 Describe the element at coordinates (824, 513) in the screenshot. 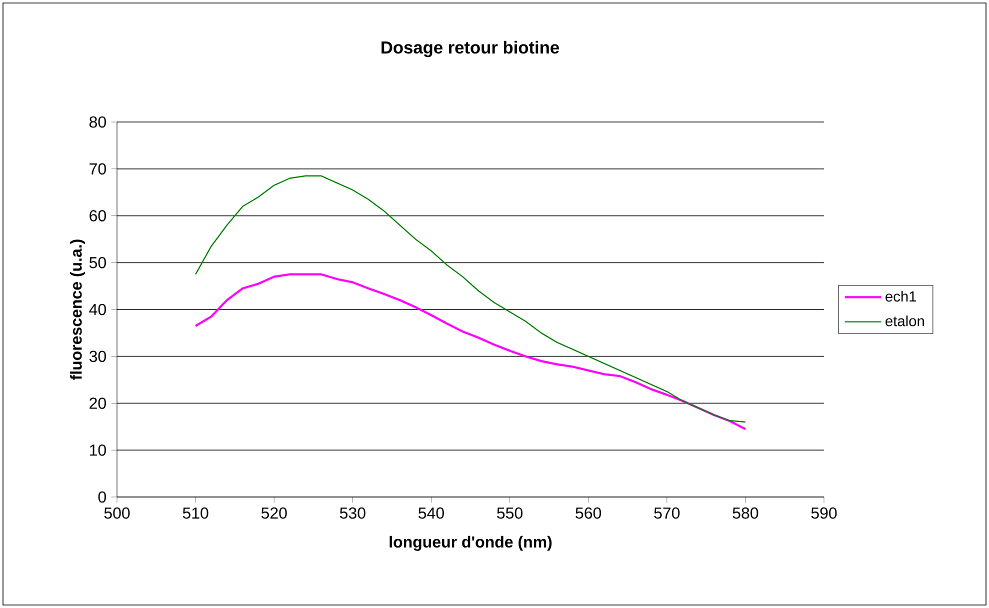

I see `x-tick-label: 590` at that location.